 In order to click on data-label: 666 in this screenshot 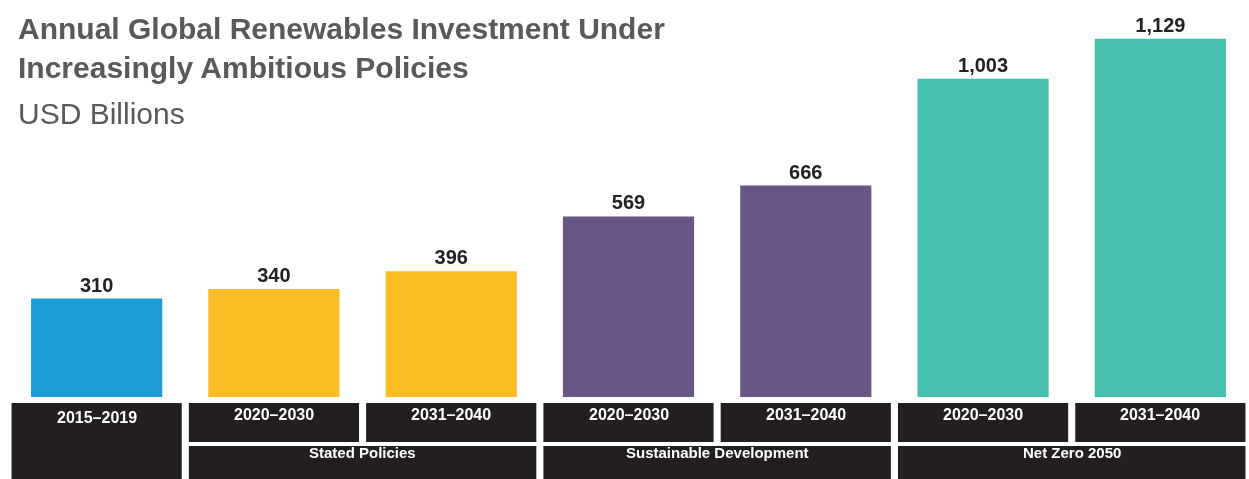, I will do `click(806, 171)`.